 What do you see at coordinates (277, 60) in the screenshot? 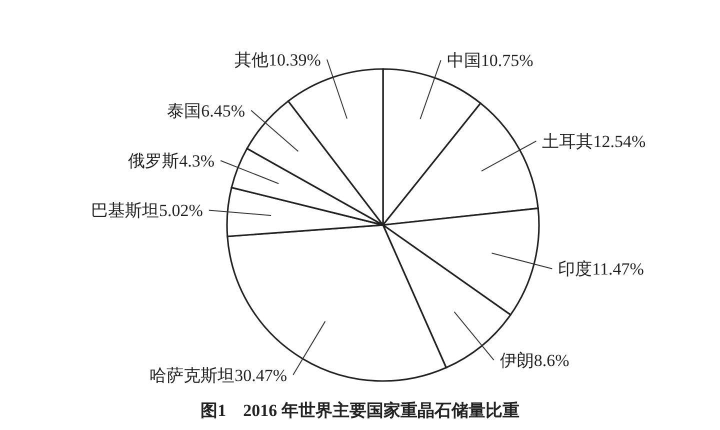
I see `slice-label: 其他10.39%` at bounding box center [277, 60].